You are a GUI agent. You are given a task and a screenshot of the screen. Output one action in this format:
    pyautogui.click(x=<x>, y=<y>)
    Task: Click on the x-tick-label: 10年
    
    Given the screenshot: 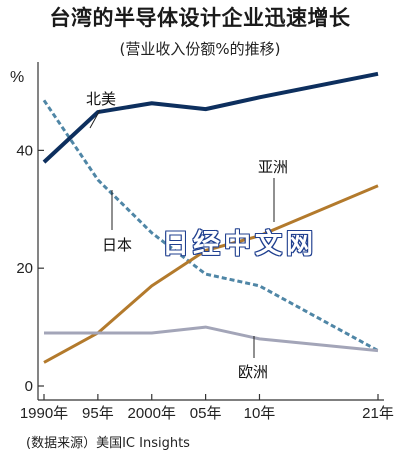 What is the action you would take?
    pyautogui.click(x=260, y=413)
    